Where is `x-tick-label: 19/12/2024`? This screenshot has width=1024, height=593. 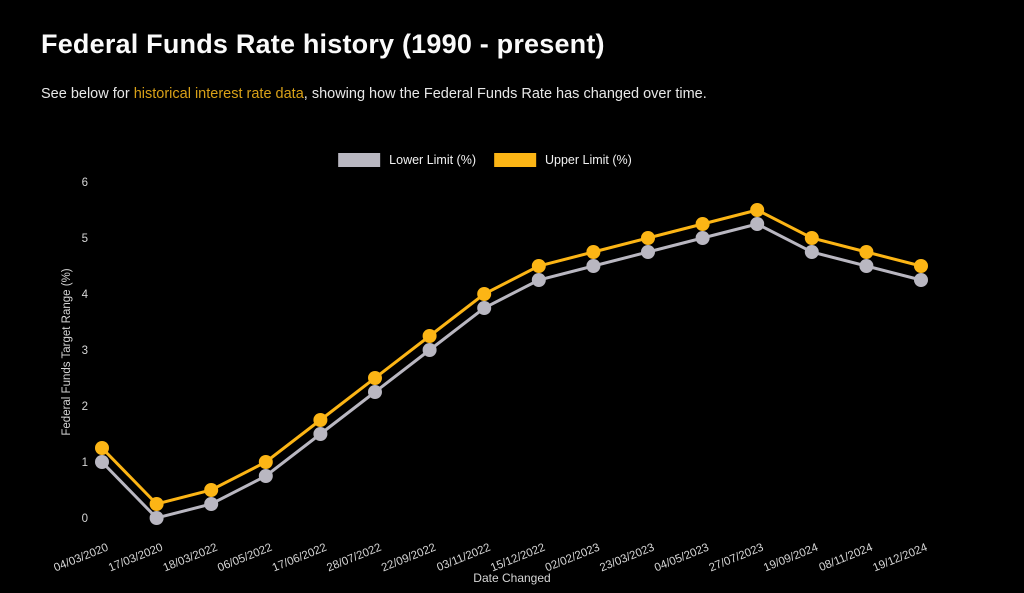
x-tick-label: 19/12/2024 is located at coordinates (900, 557).